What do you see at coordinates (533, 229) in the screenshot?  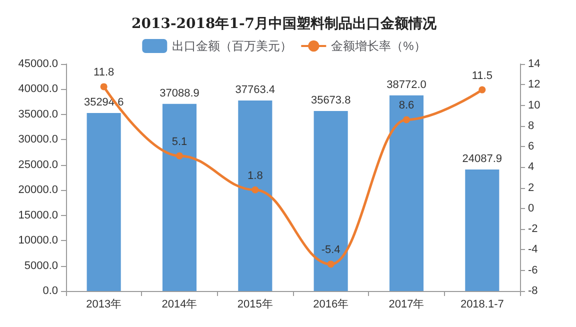 I see `y2-tick-label: -2` at bounding box center [533, 229].